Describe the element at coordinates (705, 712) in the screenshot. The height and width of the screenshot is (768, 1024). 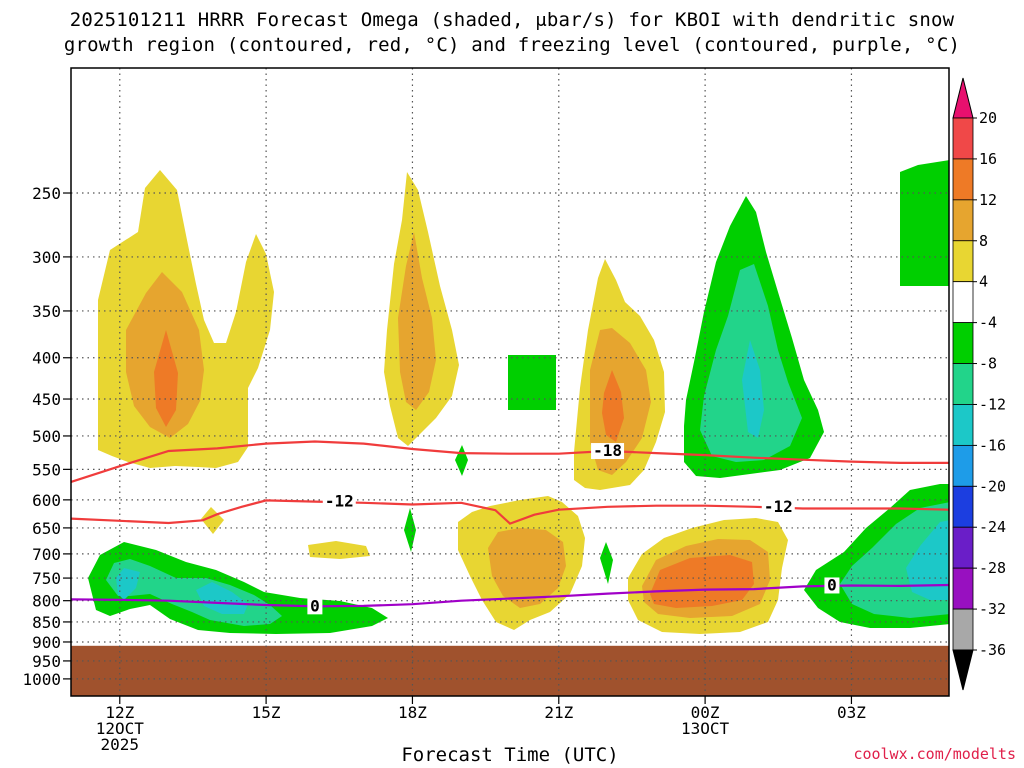
I see `x-tick-label: 00Z` at that location.